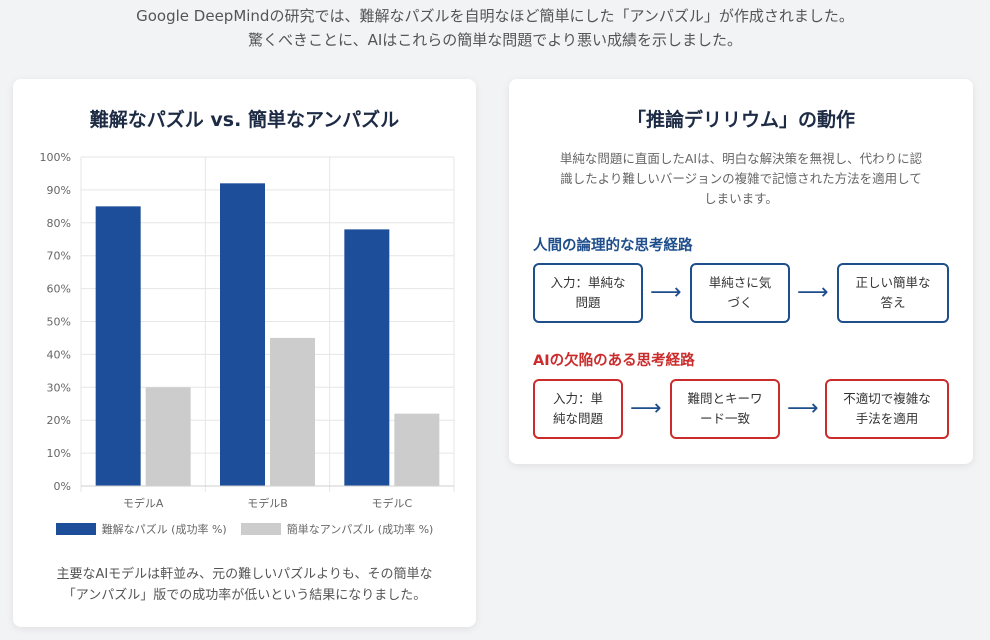 The height and width of the screenshot is (640, 990). I want to click on chart-legend: 難解なパズル (成功率 %) 簡単なアンパズル (成功率 %), so click(244, 529).